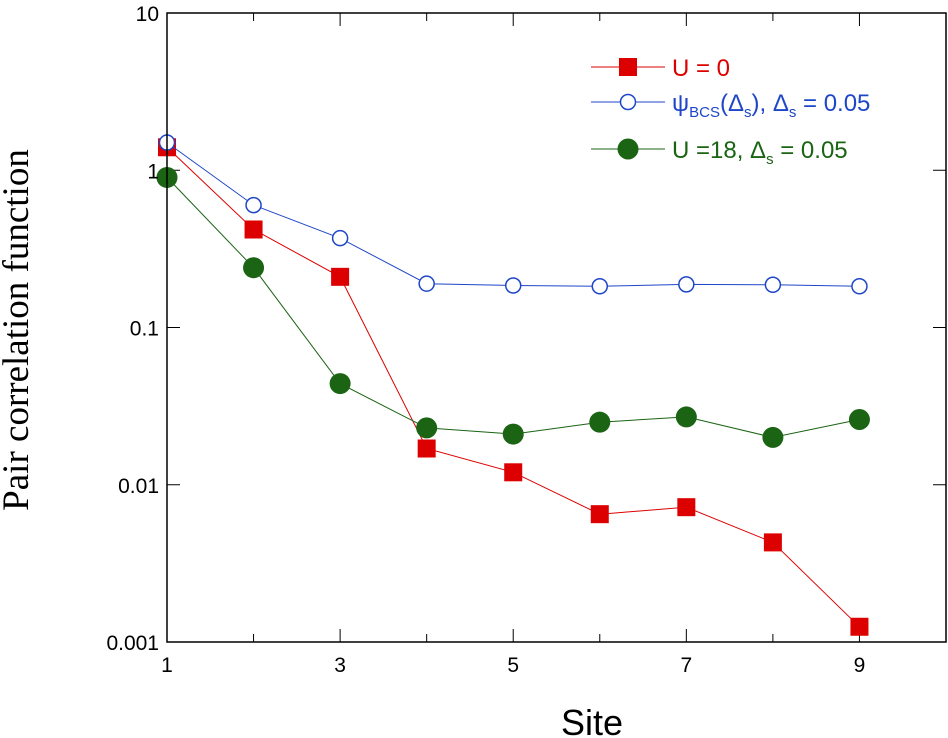 This screenshot has width=948, height=738. Describe the element at coordinates (513, 665) in the screenshot. I see `x-tick-label: 5` at that location.